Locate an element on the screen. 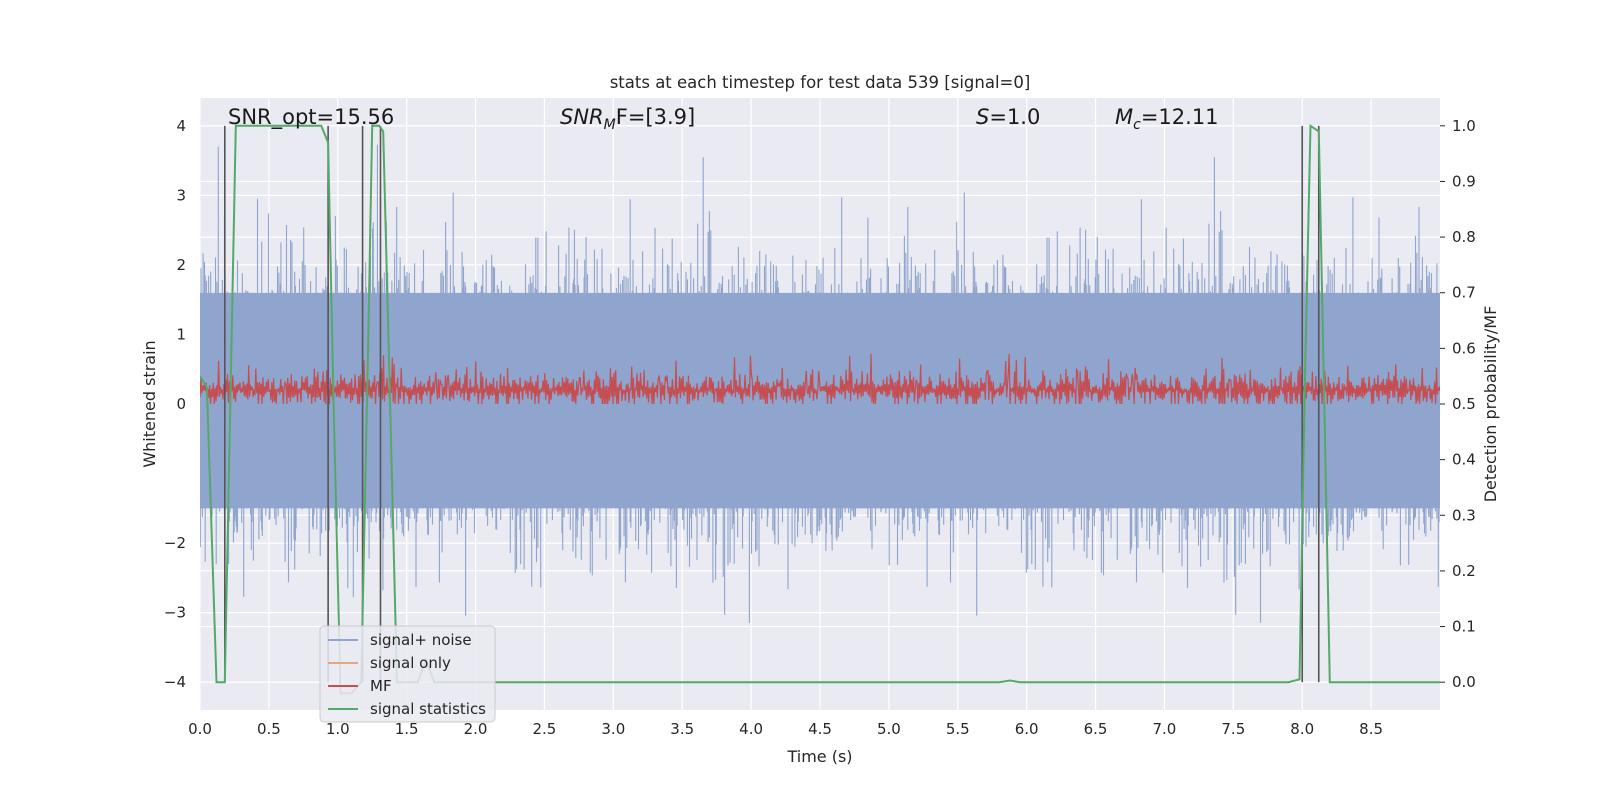 This screenshot has width=1600, height=800. y2-tick-label: 0.3 is located at coordinates (1464, 515).